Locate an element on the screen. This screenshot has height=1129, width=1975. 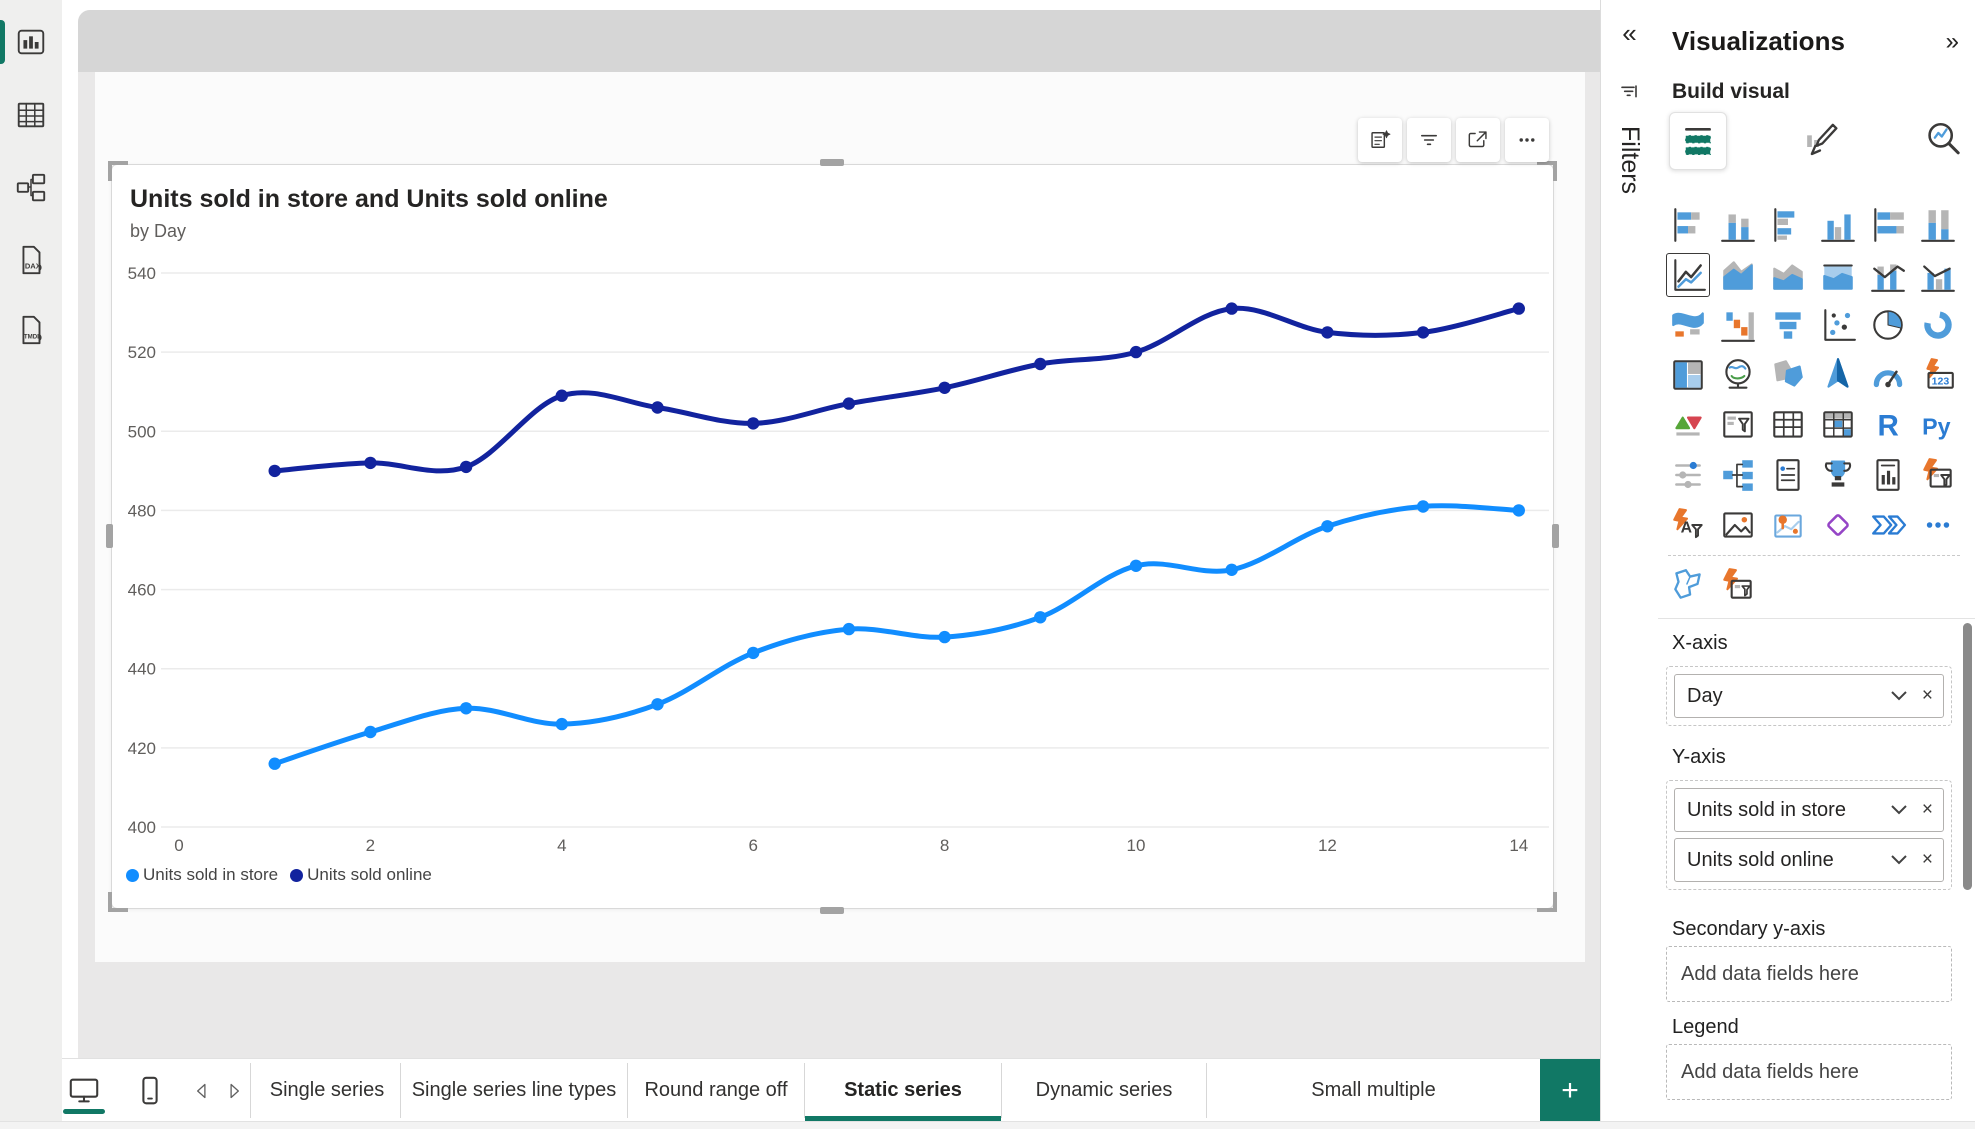
visual-type-donut is located at coordinates (1938, 325).